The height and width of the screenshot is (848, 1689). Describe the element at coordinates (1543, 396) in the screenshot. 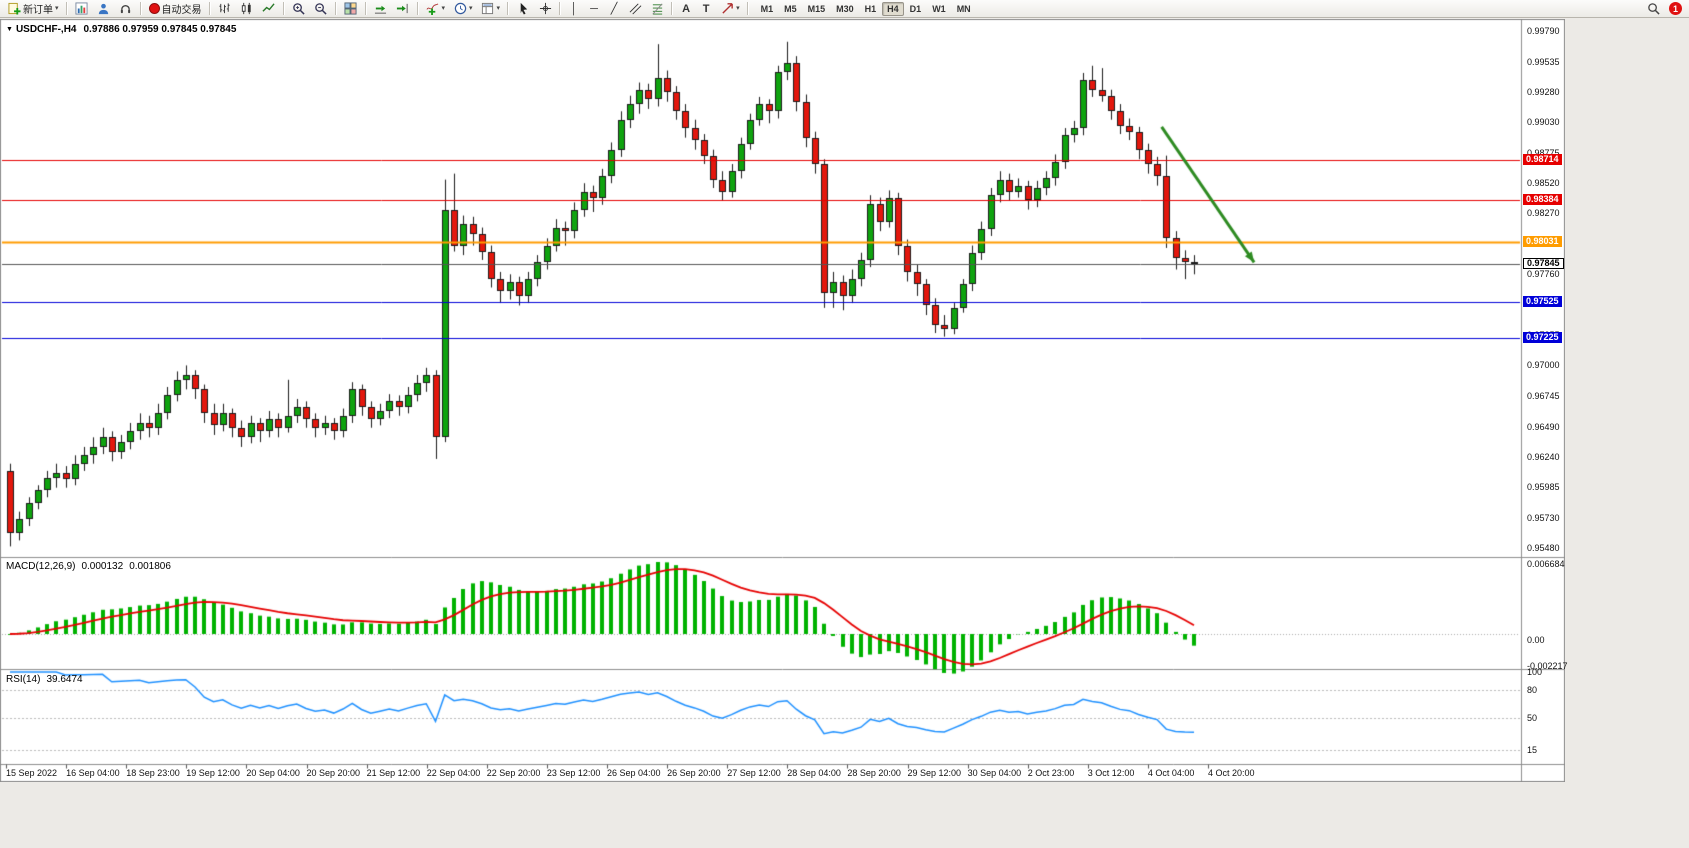

I see `price-axis-label: 0.96745` at that location.